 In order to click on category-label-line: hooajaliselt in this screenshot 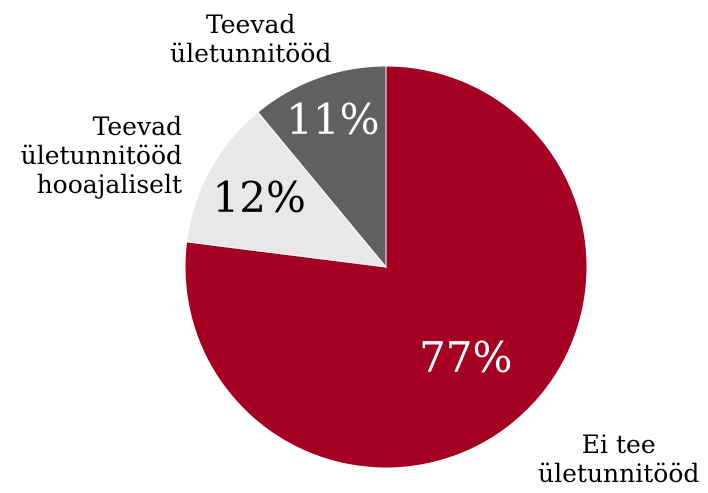, I will do `click(96, 184)`.